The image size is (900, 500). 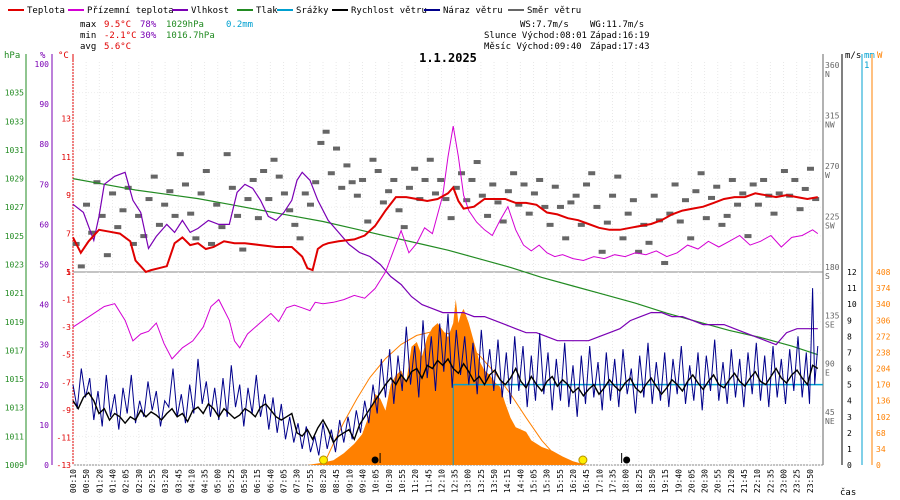 I want to click on time-tick-label: 10:30, so click(x=389, y=481).